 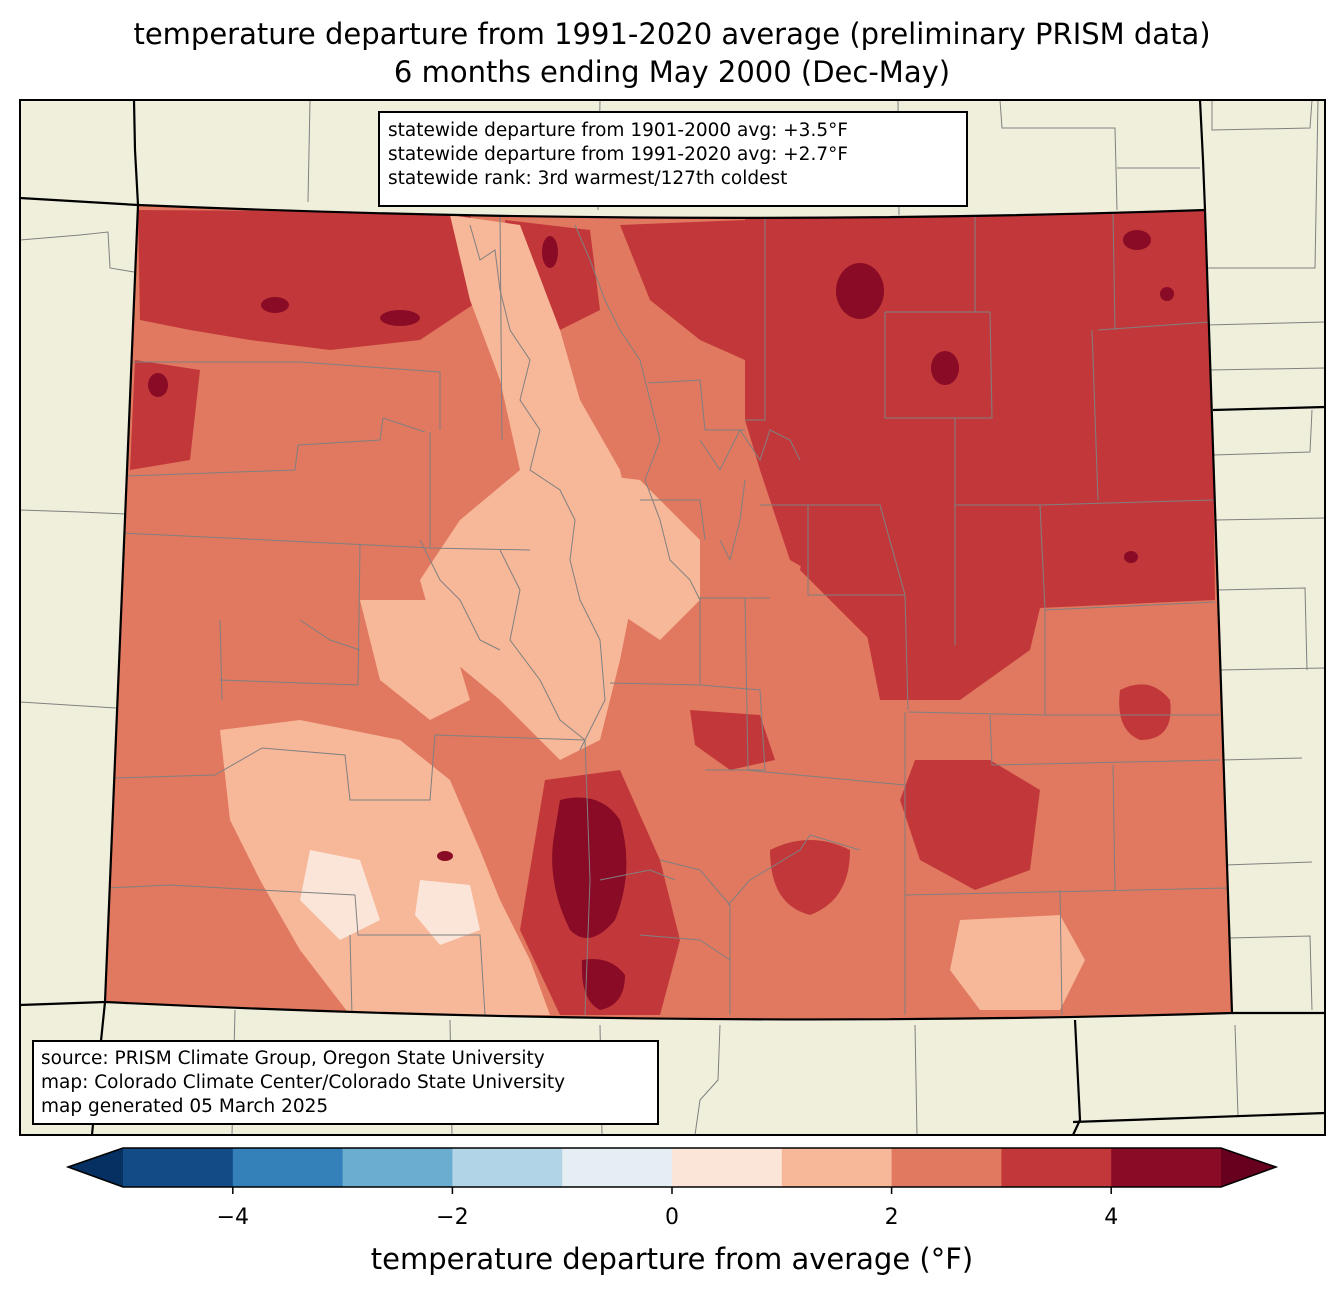 I want to click on colorbar-tick-label: −2, so click(x=452, y=1217).